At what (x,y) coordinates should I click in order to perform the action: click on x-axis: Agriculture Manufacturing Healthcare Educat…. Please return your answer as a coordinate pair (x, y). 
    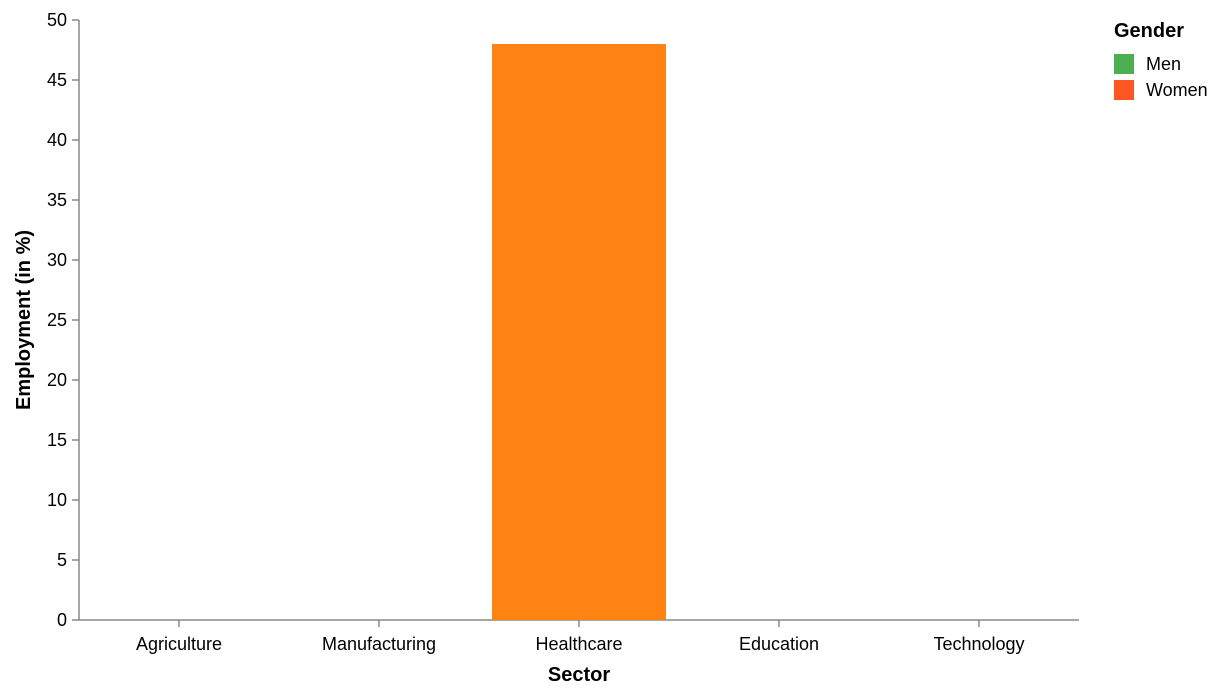
    Looking at the image, I should click on (579, 636).